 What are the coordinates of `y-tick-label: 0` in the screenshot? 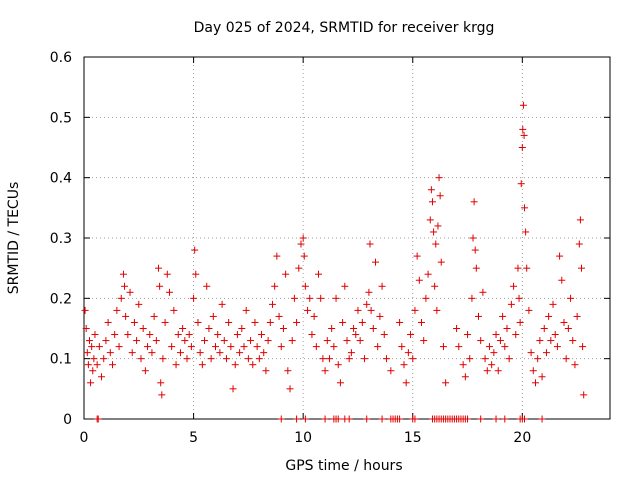 It's located at (67, 420).